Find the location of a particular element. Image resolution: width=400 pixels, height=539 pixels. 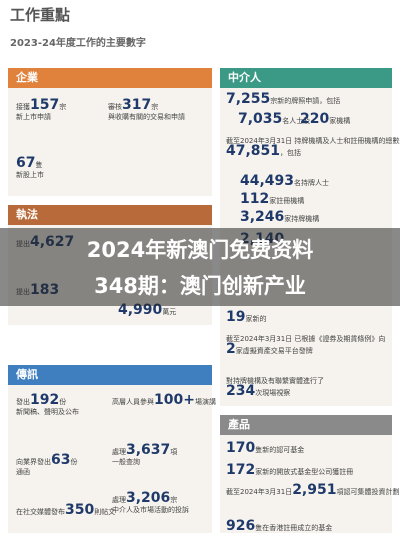

stat-number: 234 is located at coordinates (241, 391).